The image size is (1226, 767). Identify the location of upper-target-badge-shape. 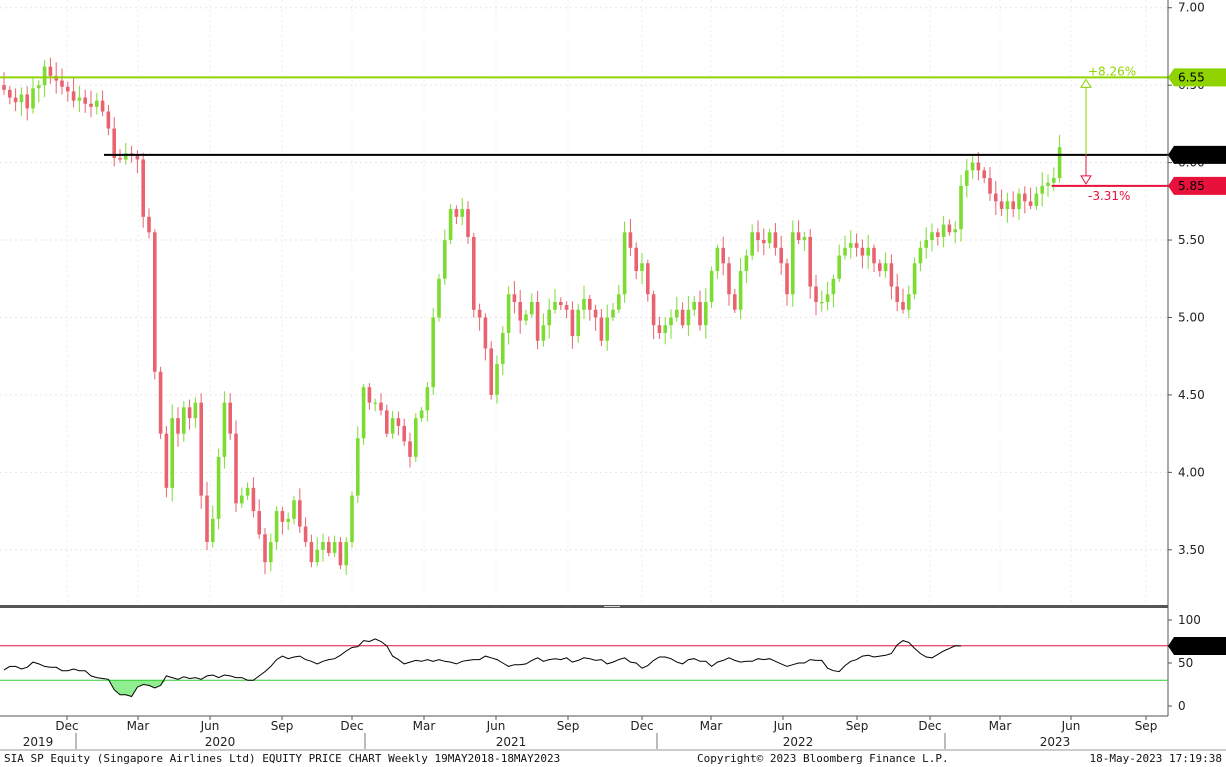
(1197, 77).